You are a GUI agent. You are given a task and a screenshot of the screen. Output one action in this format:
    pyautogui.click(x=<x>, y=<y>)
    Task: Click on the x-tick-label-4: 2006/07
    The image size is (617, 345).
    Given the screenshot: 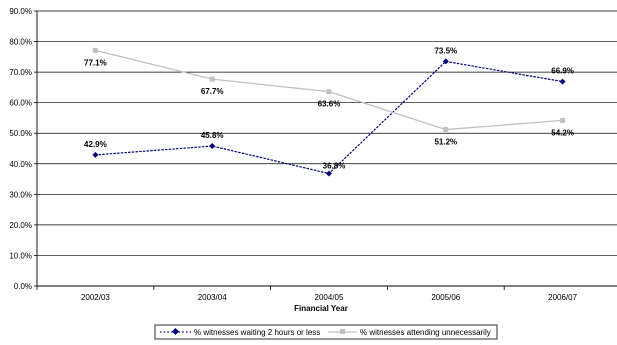 What is the action you would take?
    pyautogui.click(x=562, y=297)
    